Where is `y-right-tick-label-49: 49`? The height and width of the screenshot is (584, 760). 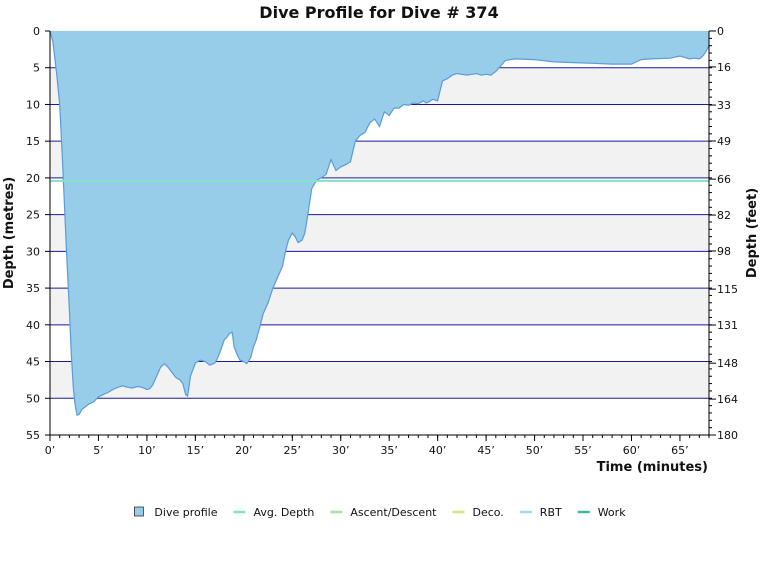 y-right-tick-label-49: 49 is located at coordinates (724, 141).